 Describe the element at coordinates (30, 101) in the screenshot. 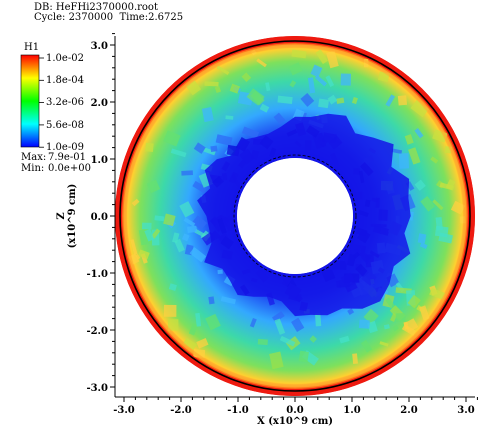

I see `legend-color-bar` at that location.